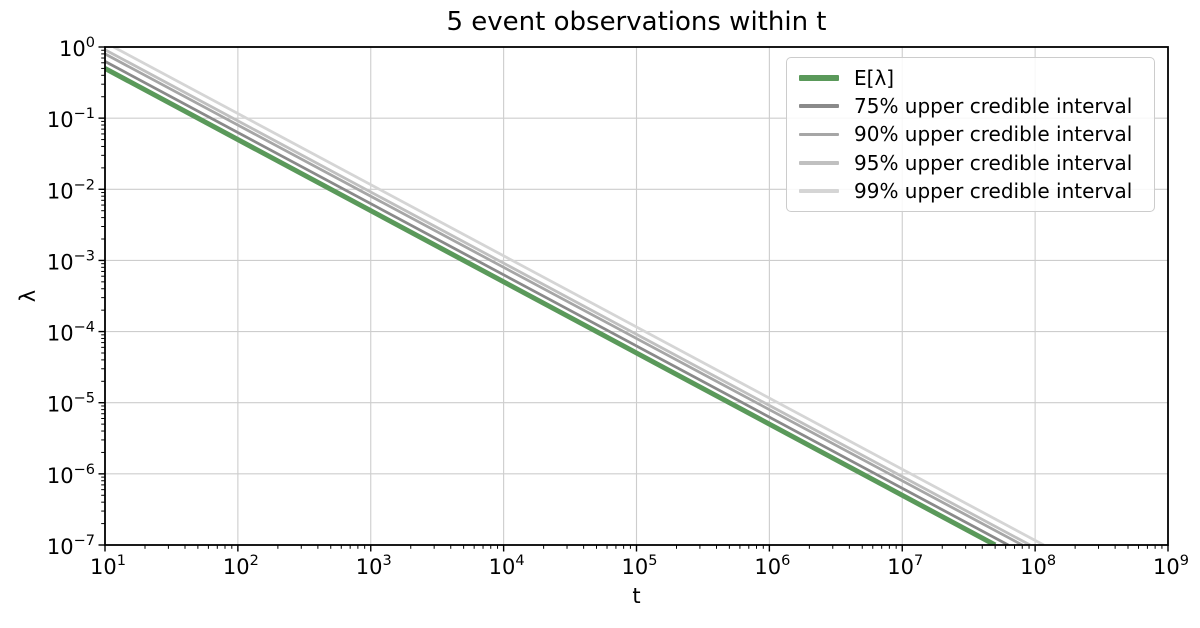 The image size is (1200, 628). What do you see at coordinates (28, 296) in the screenshot?
I see `y-axis-label: λ` at bounding box center [28, 296].